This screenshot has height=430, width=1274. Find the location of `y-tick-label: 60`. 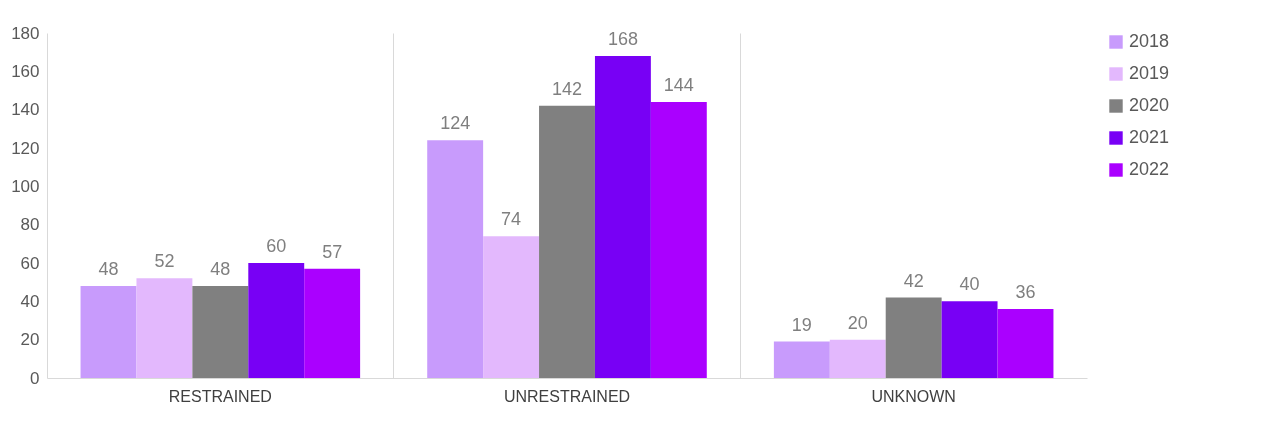

y-tick-label: 60 is located at coordinates (30, 263).